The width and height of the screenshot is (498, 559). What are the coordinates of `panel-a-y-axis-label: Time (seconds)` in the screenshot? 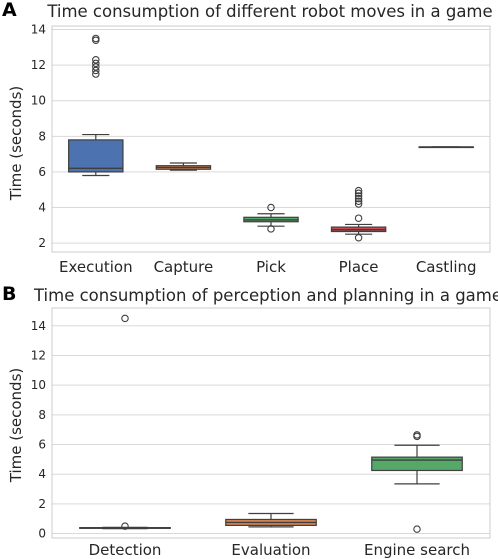 It's located at (16, 144).